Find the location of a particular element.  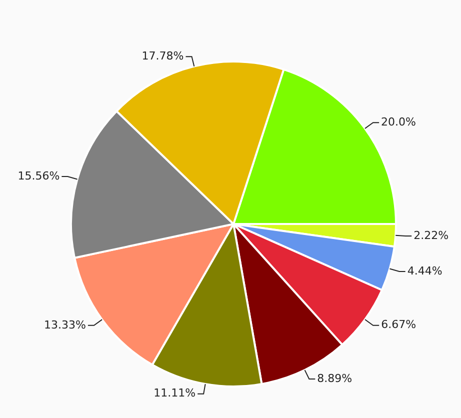

data-label: 11.11% is located at coordinates (175, 393).